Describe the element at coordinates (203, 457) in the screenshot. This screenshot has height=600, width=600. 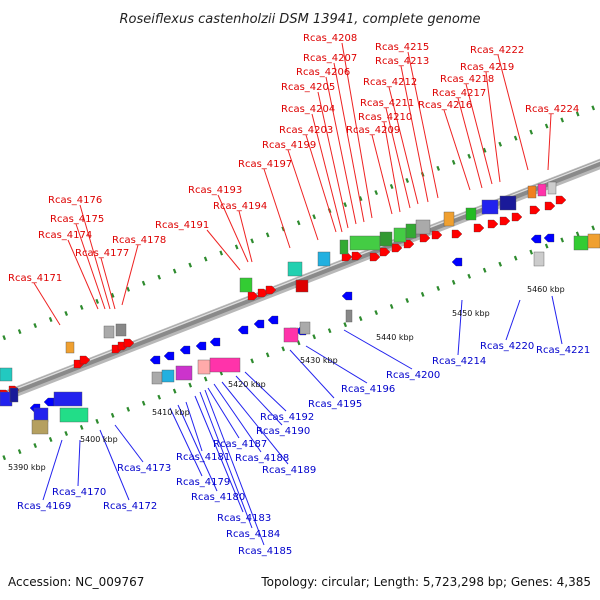
I see `gene-label: Rcas_4181` at that location.